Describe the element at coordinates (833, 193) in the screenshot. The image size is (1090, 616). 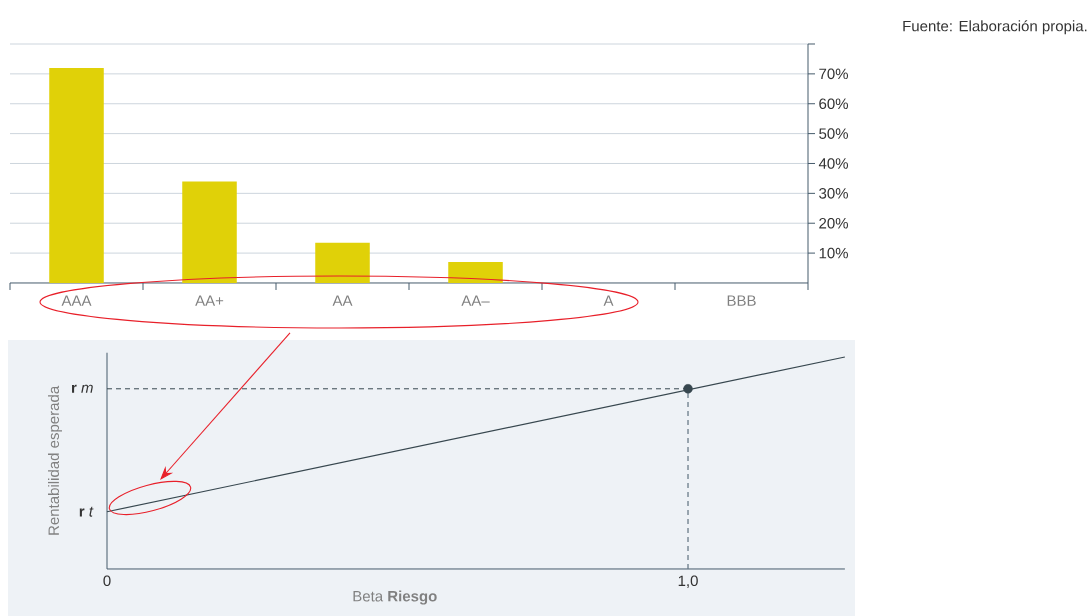
I see `y-tick-label: 30%` at that location.